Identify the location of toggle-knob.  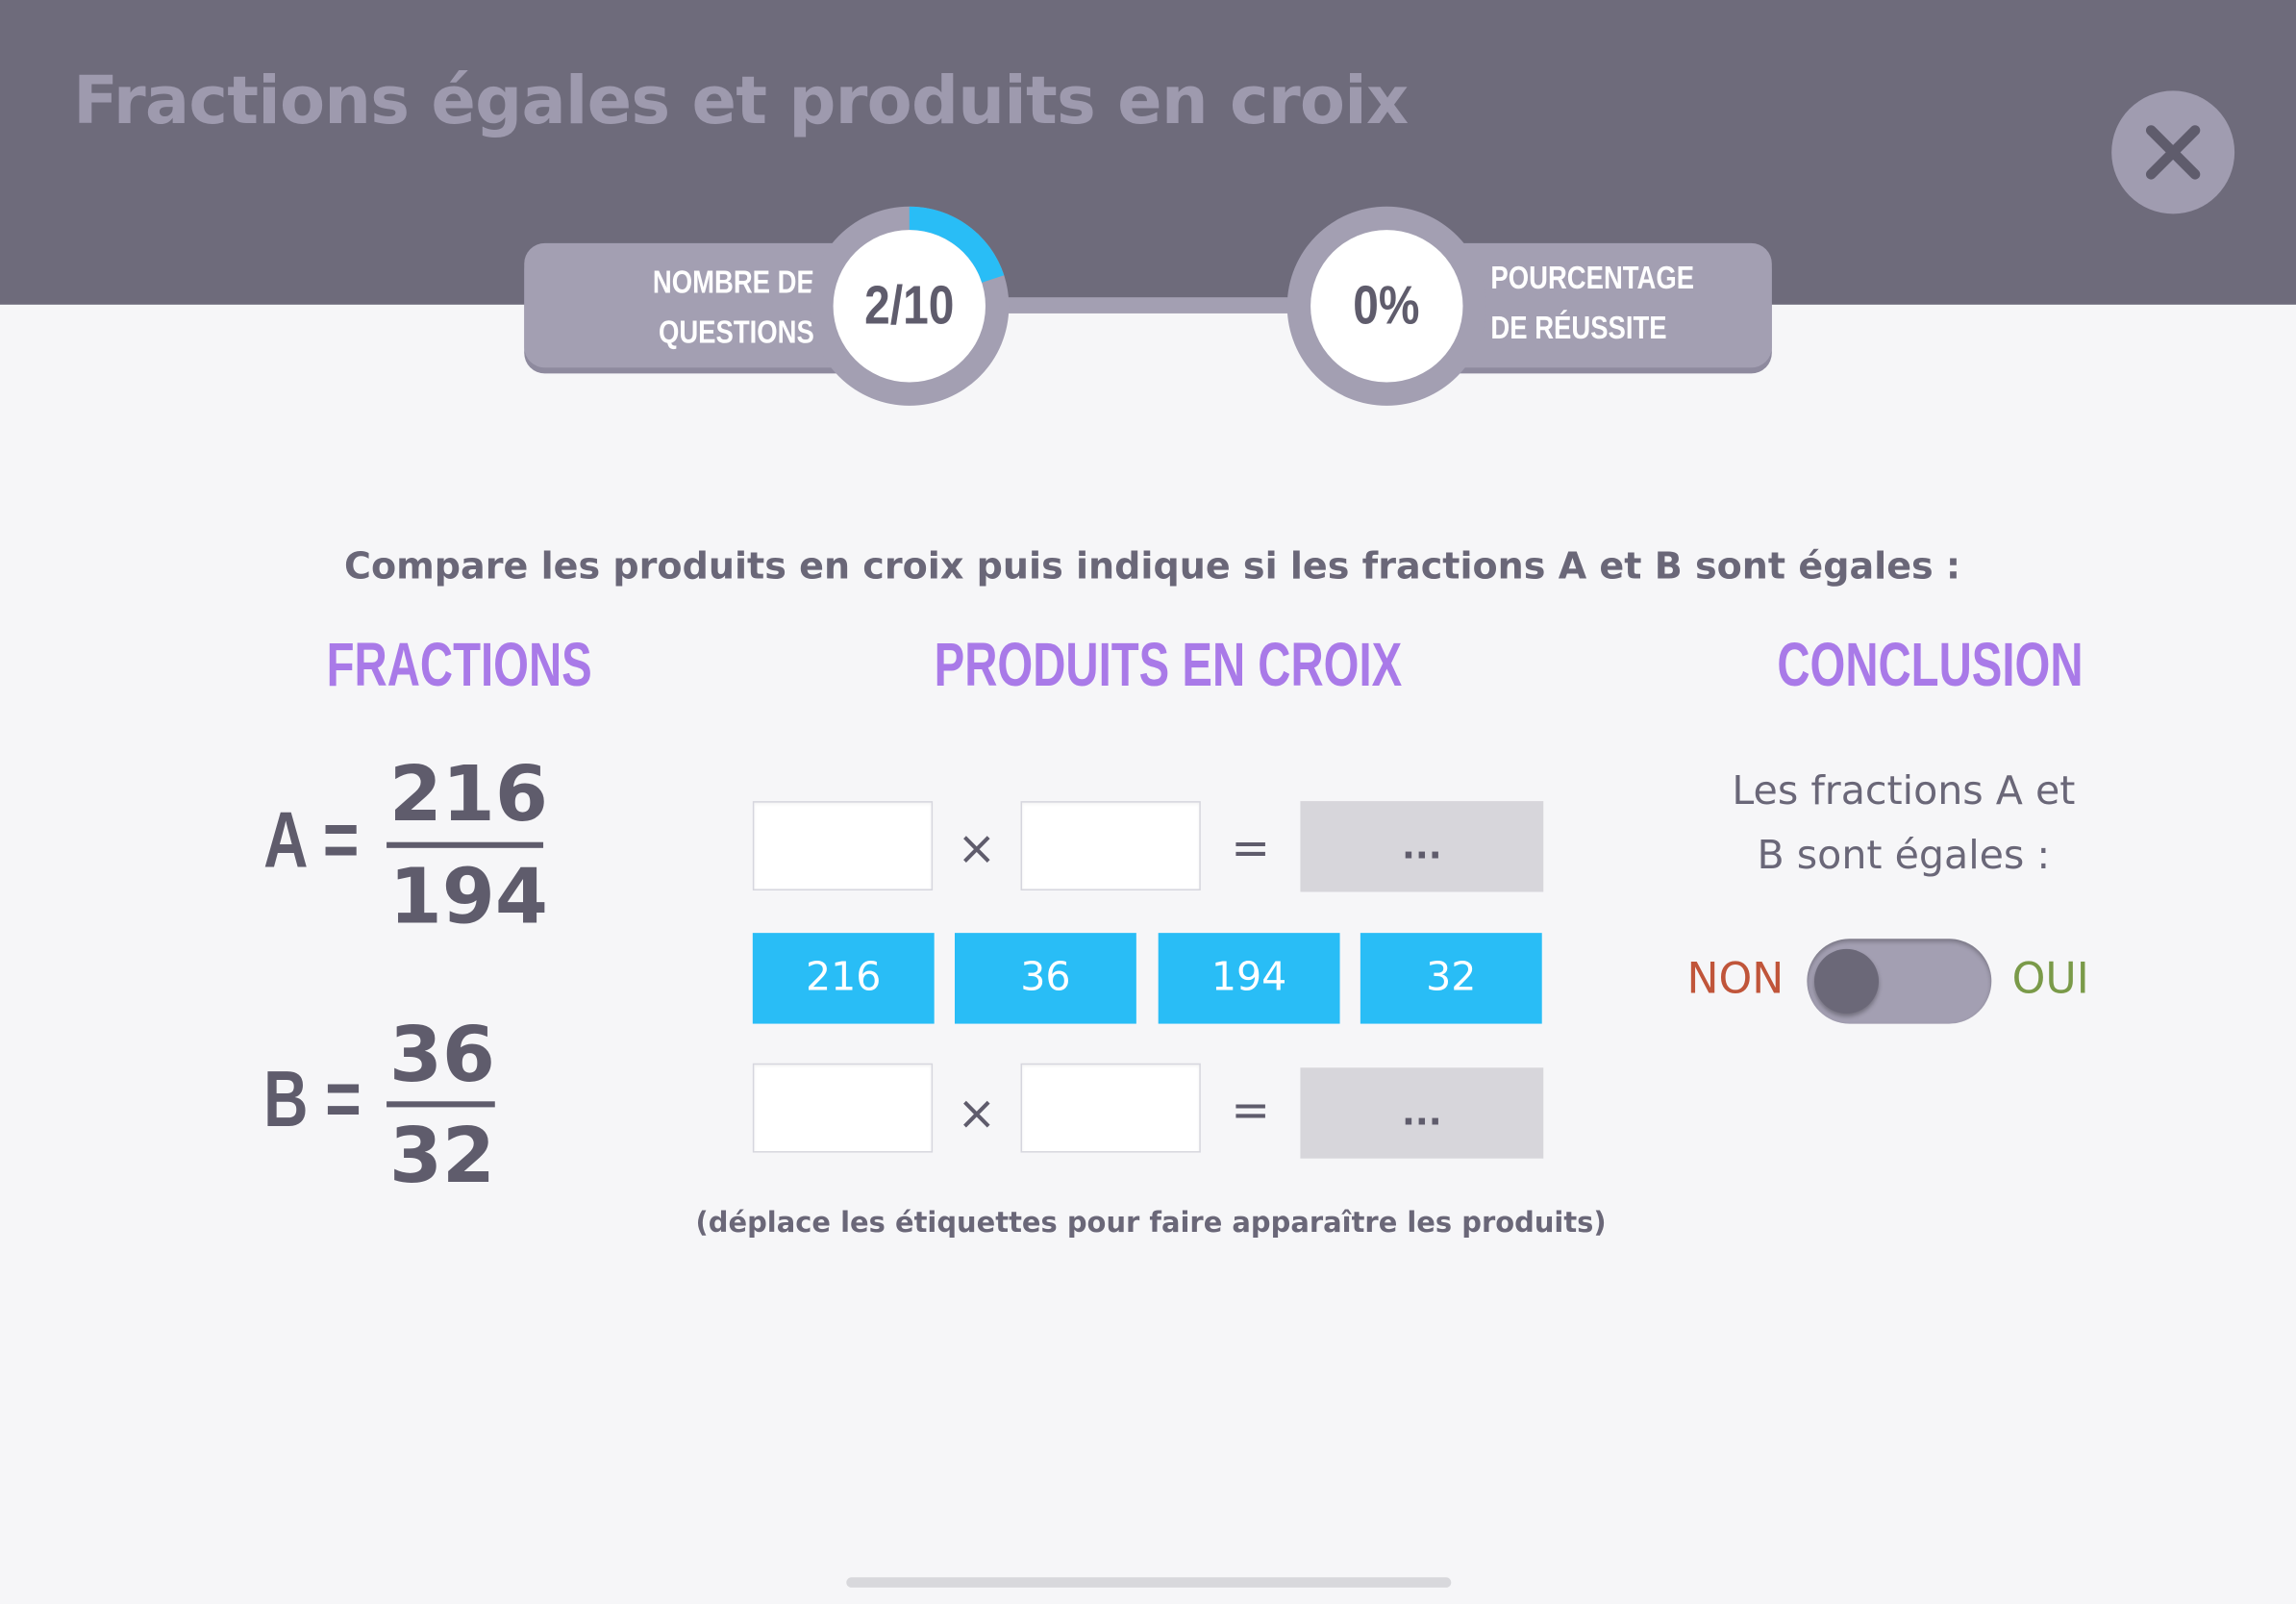
(1846, 981).